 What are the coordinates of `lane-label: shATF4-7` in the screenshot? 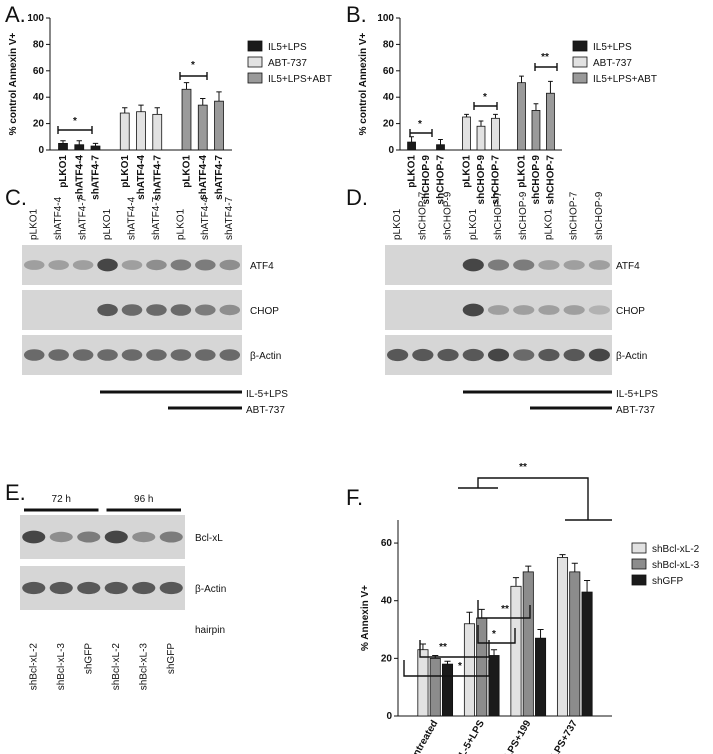 It's located at (83, 218).